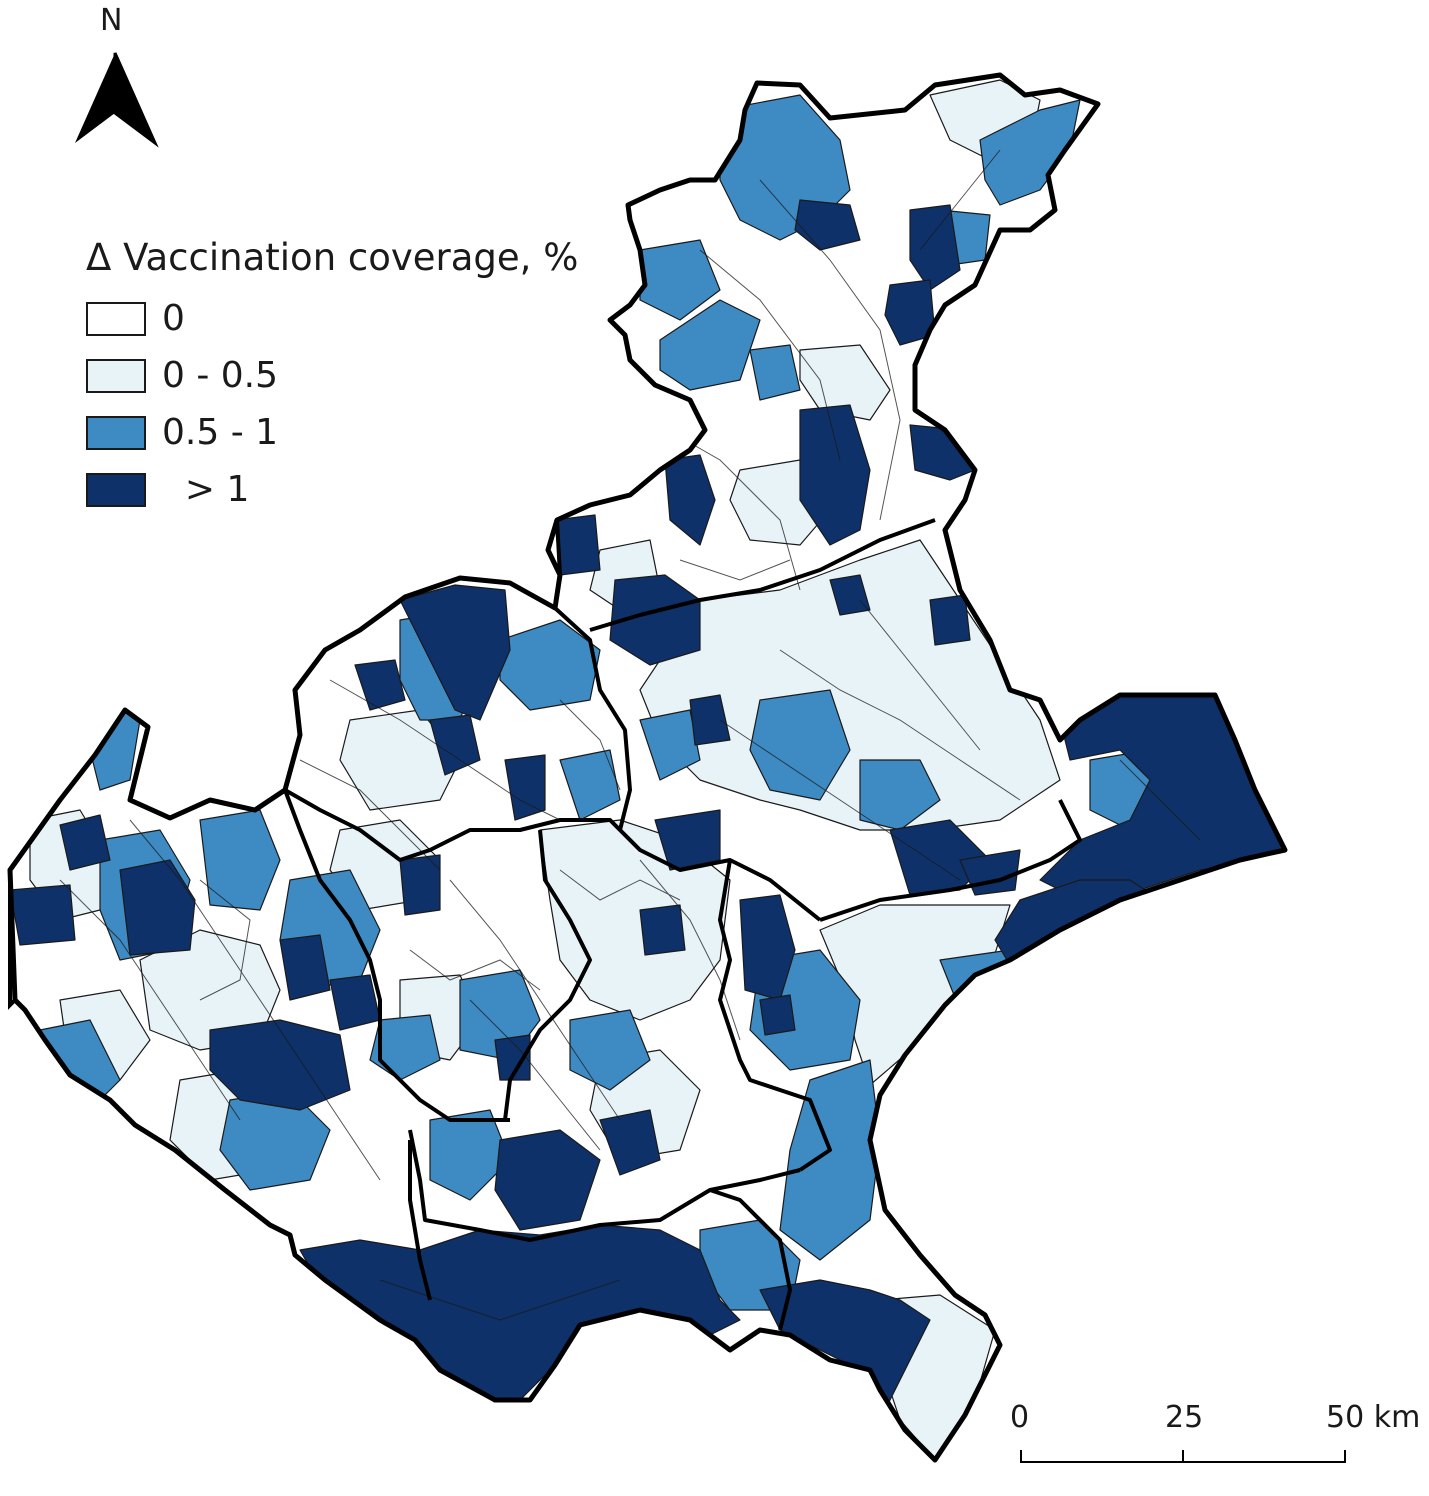 Image resolution: width=1429 pixels, height=1496 pixels. I want to click on scale-bar-line, so click(1183, 1456).